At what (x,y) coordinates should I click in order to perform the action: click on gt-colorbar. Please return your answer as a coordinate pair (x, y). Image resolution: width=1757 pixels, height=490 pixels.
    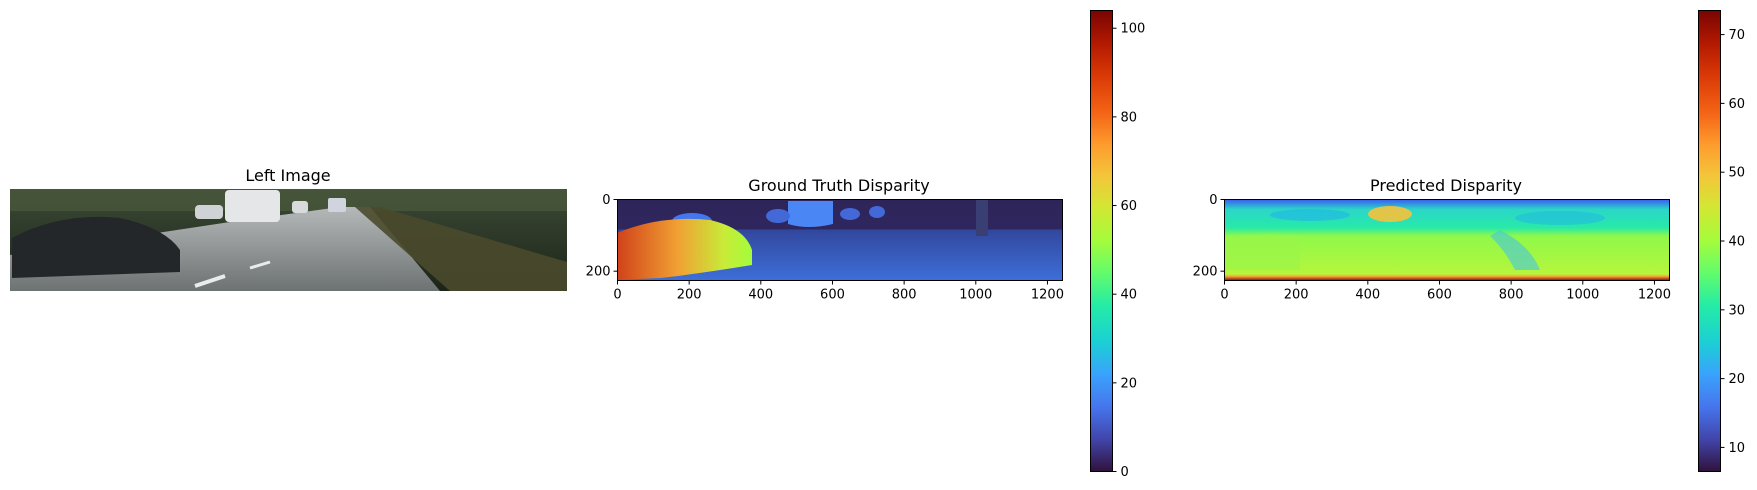
    Looking at the image, I should click on (1101, 241).